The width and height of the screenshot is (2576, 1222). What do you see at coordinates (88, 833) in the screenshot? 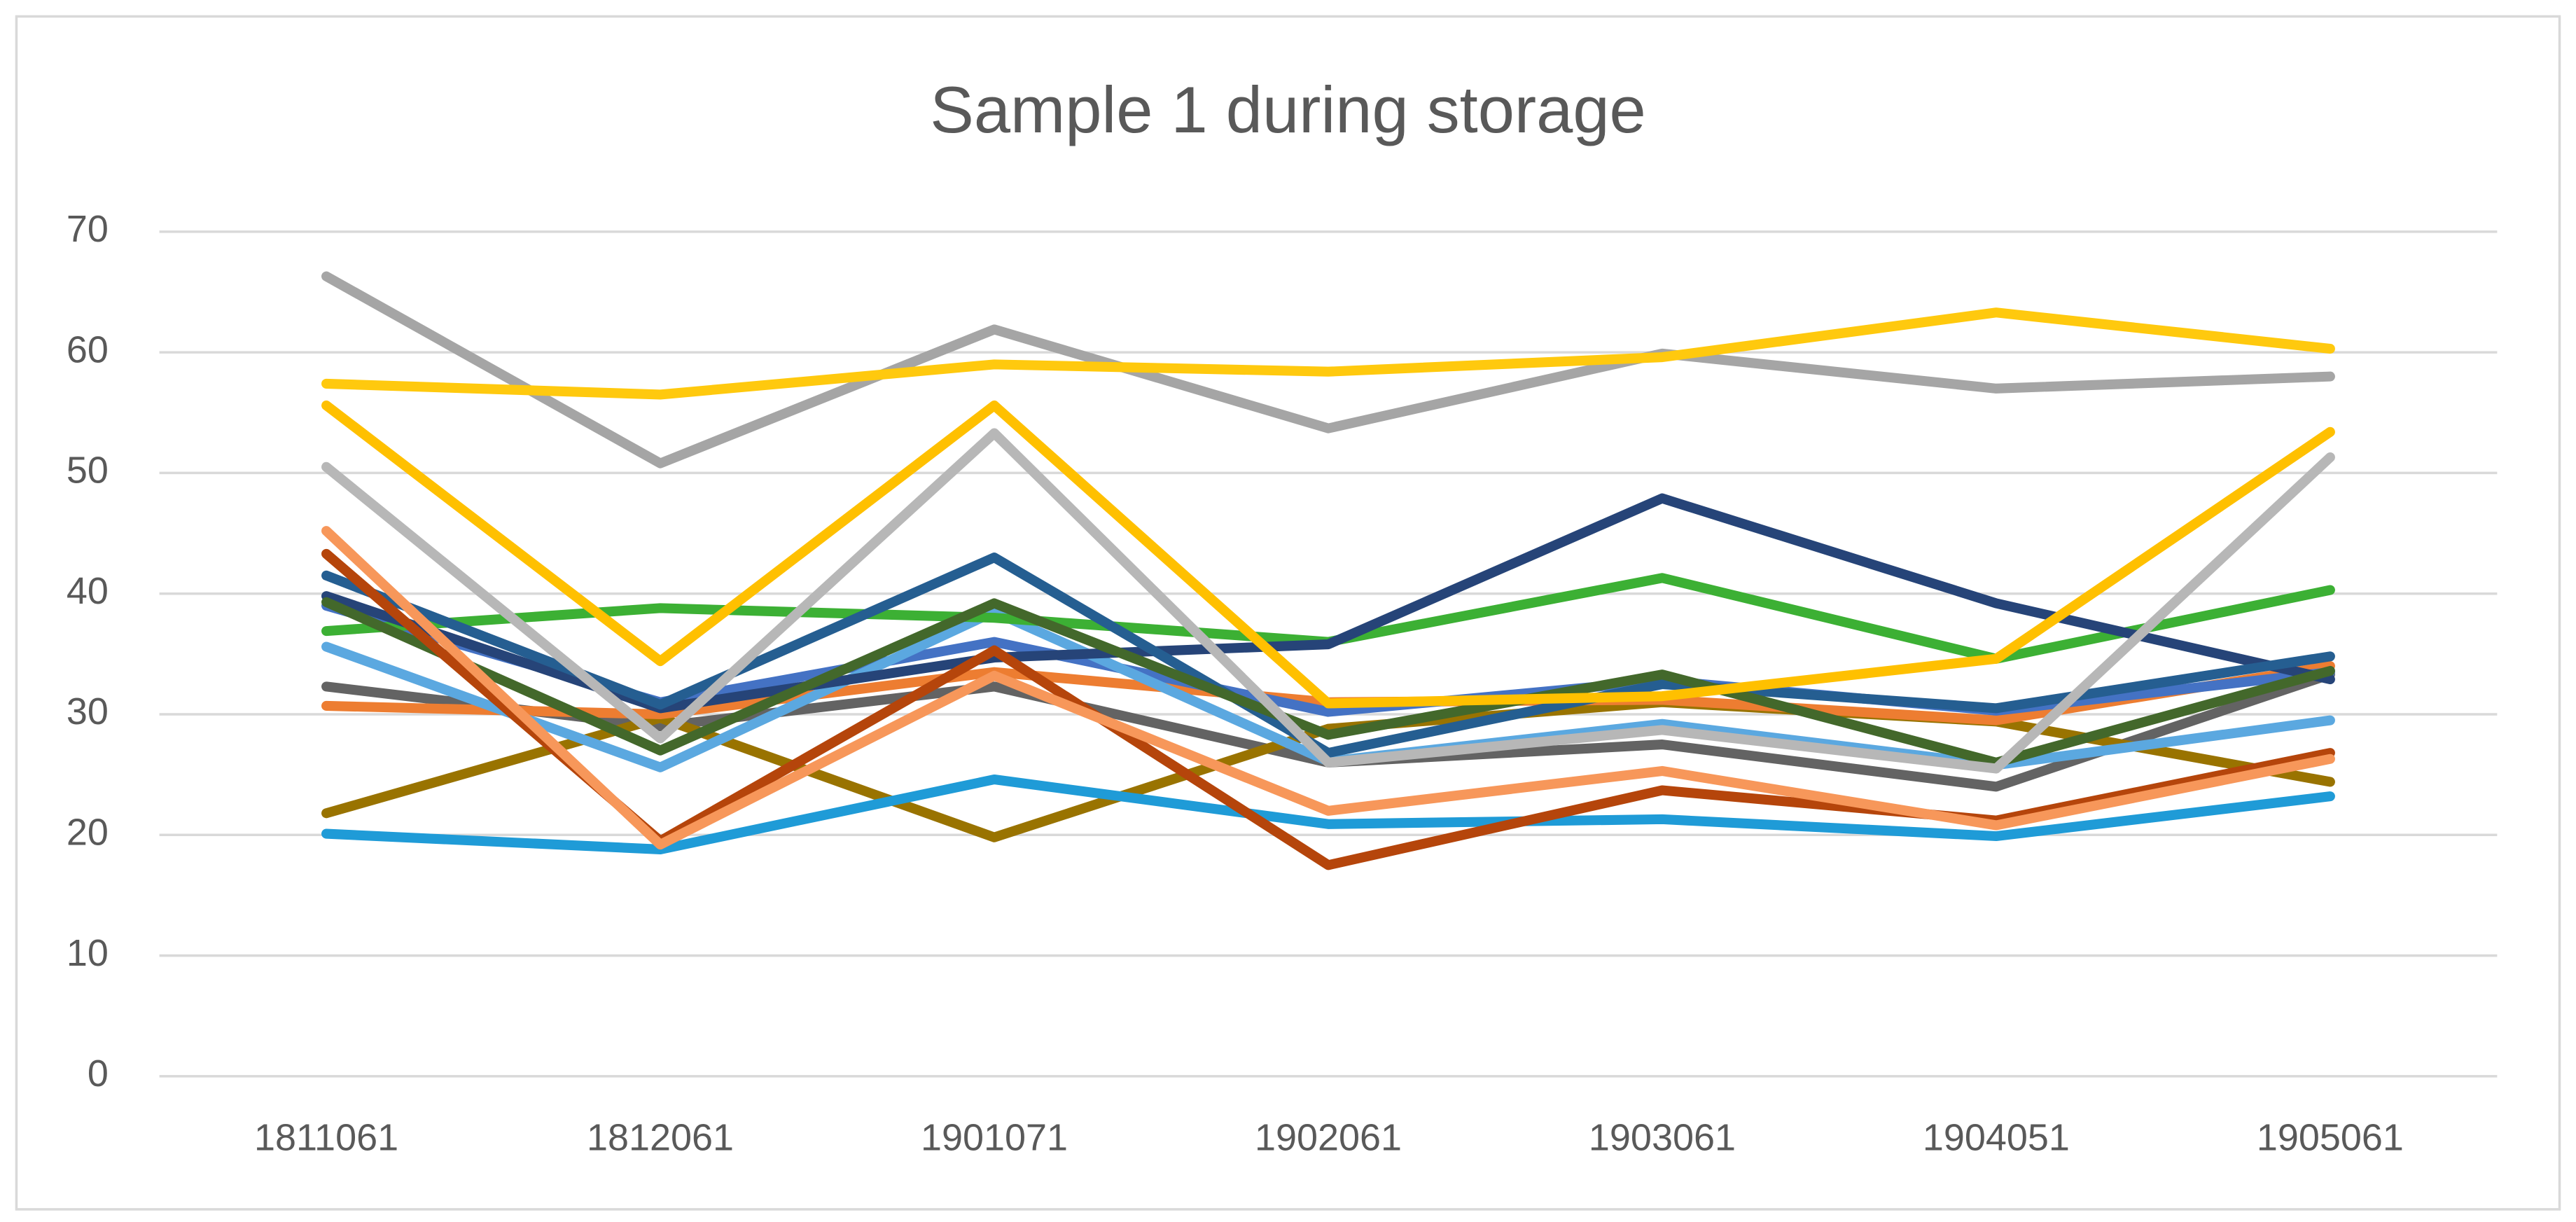
I see `y-tick-label: 20` at bounding box center [88, 833].